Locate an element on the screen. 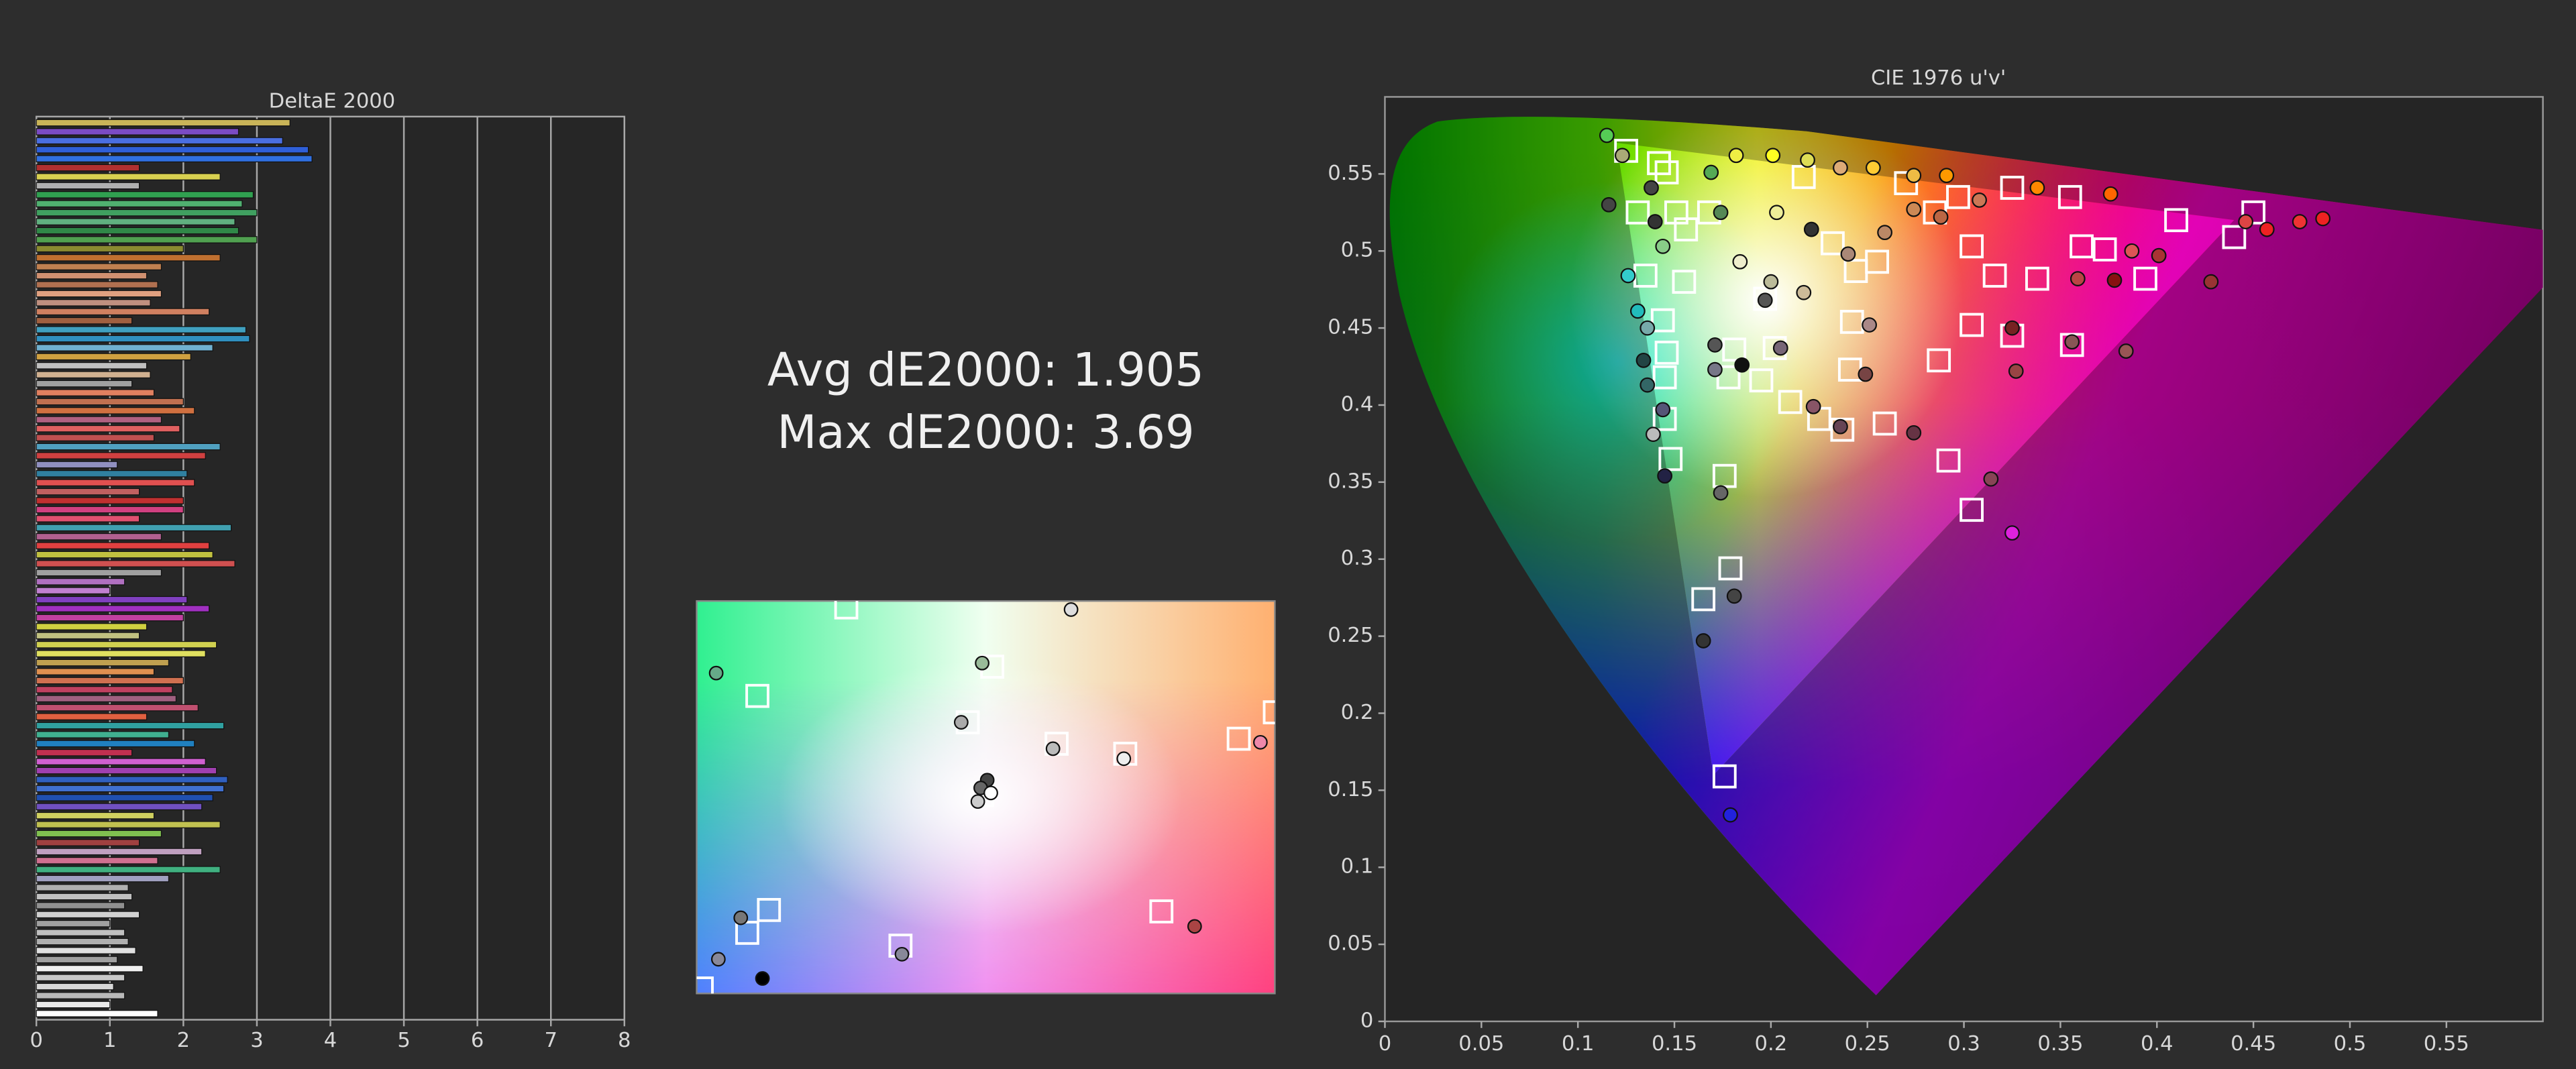  x-tick-label: 0.5 is located at coordinates (2350, 1044).